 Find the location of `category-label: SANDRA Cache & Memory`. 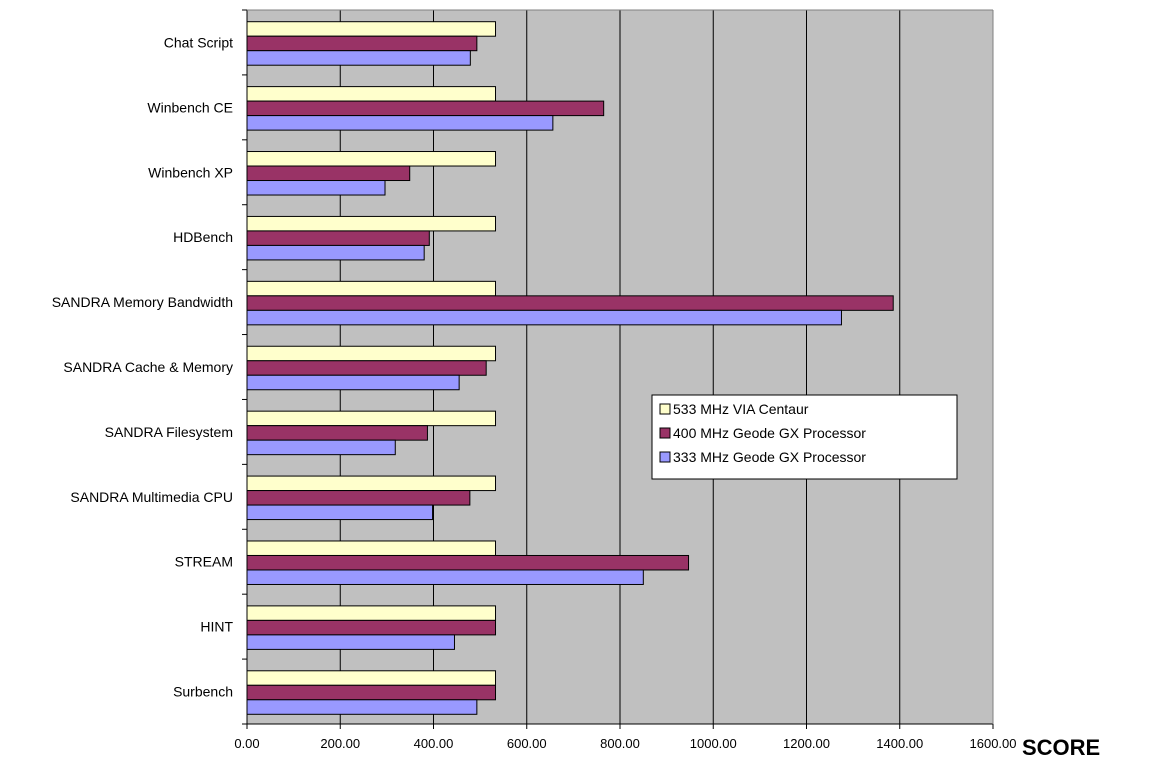

category-label: SANDRA Cache & Memory is located at coordinates (148, 367).